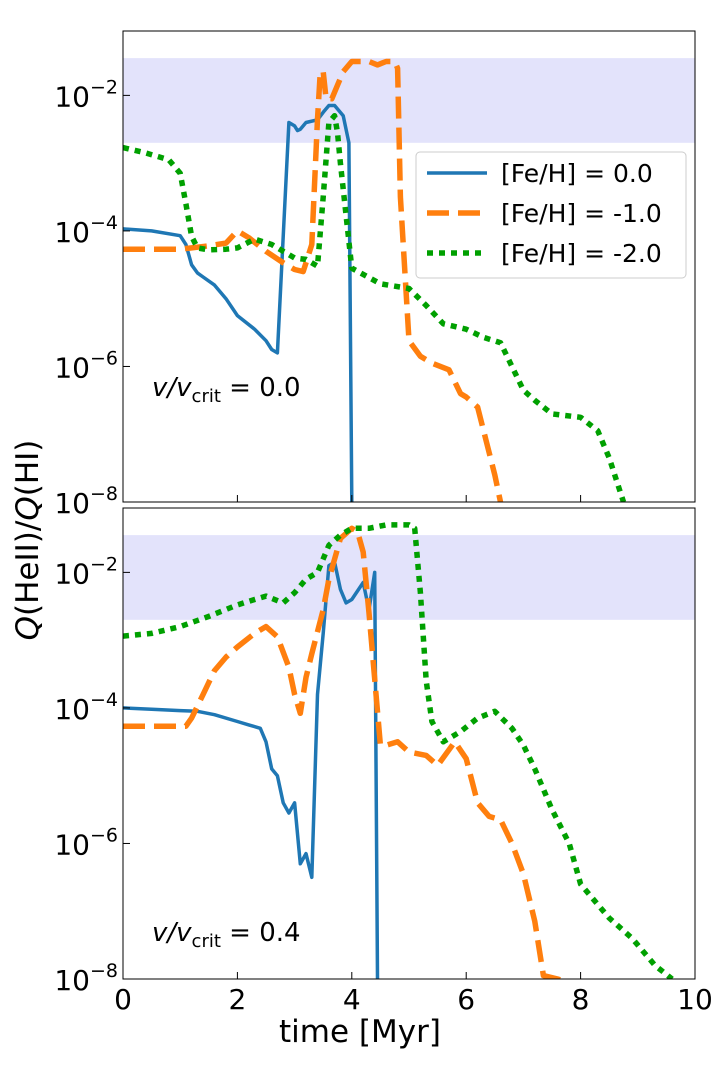  Describe the element at coordinates (360, 1032) in the screenshot. I see `x-axis-label: time [Myr]` at that location.